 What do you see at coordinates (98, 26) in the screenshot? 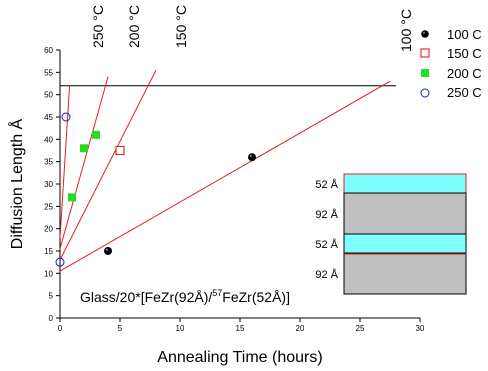
I see `annotation-250: 250 °C` at bounding box center [98, 26].